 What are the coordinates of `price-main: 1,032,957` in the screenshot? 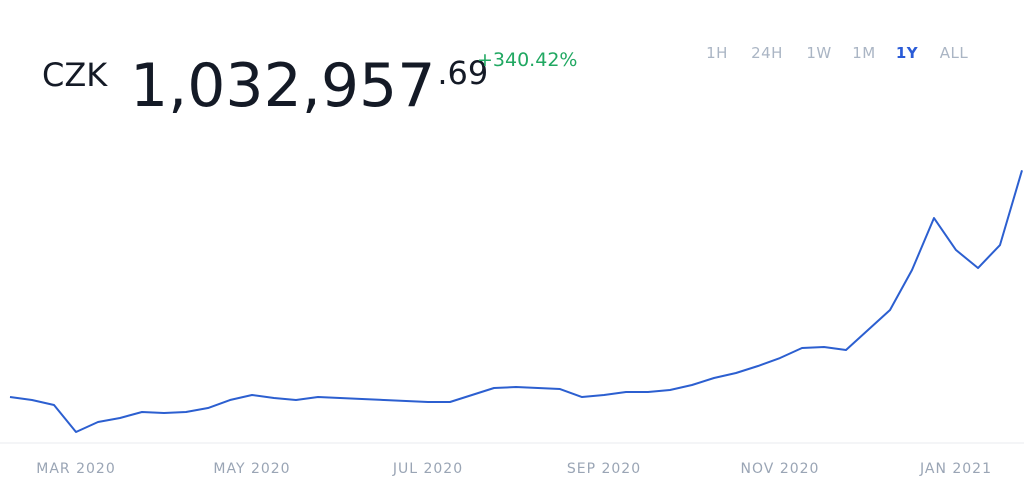 It's located at (282, 86).